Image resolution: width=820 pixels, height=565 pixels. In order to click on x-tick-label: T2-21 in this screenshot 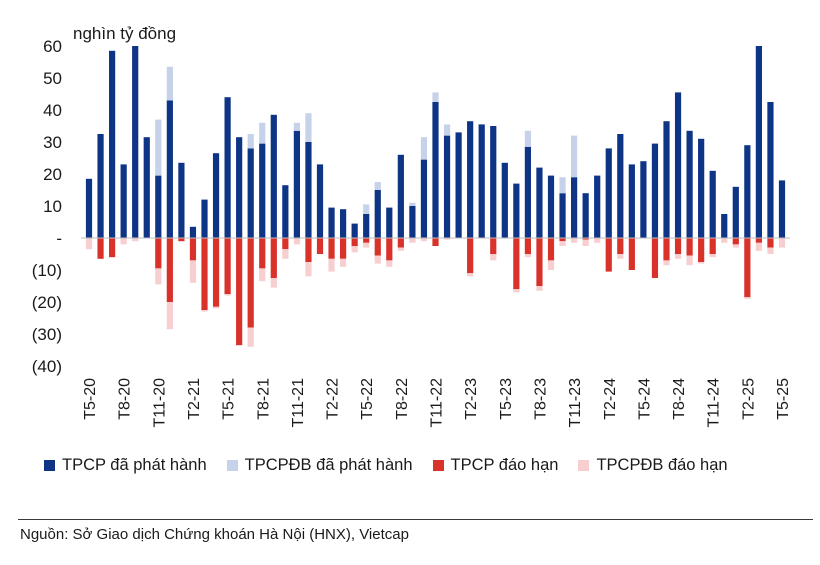, I will do `click(194, 399)`.